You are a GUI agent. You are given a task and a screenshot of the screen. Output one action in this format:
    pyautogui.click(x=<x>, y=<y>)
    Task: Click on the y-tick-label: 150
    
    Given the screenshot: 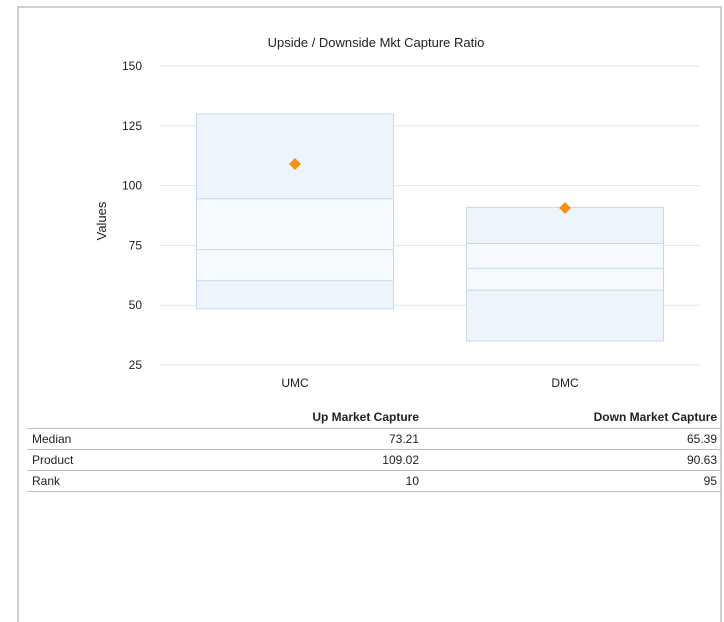 What is the action you would take?
    pyautogui.click(x=132, y=66)
    